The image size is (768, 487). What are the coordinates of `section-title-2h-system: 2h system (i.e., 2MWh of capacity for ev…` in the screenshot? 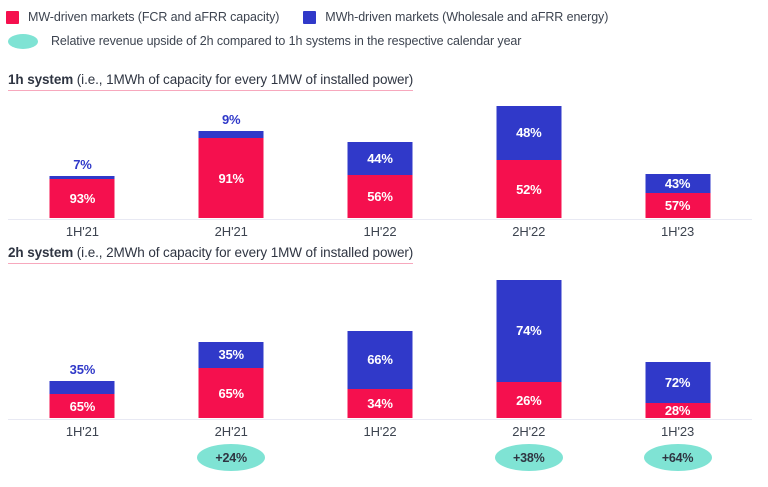 It's located at (210, 254).